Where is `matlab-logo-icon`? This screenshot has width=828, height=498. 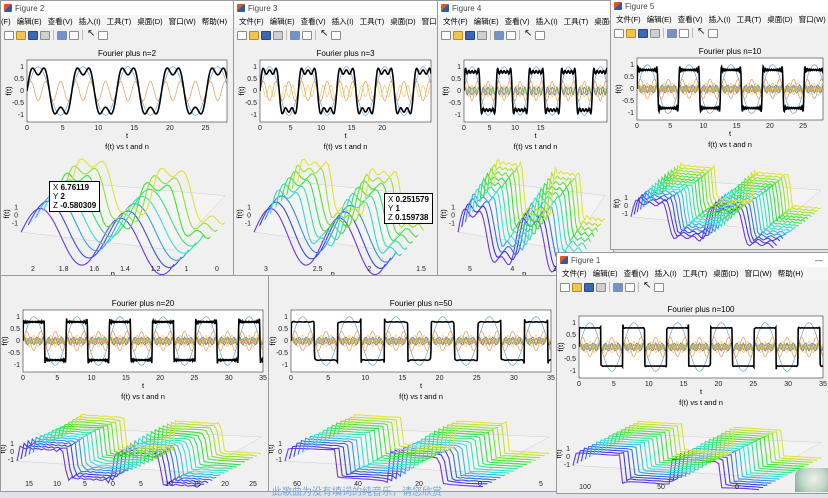
matlab-logo-icon is located at coordinates (241, 8).